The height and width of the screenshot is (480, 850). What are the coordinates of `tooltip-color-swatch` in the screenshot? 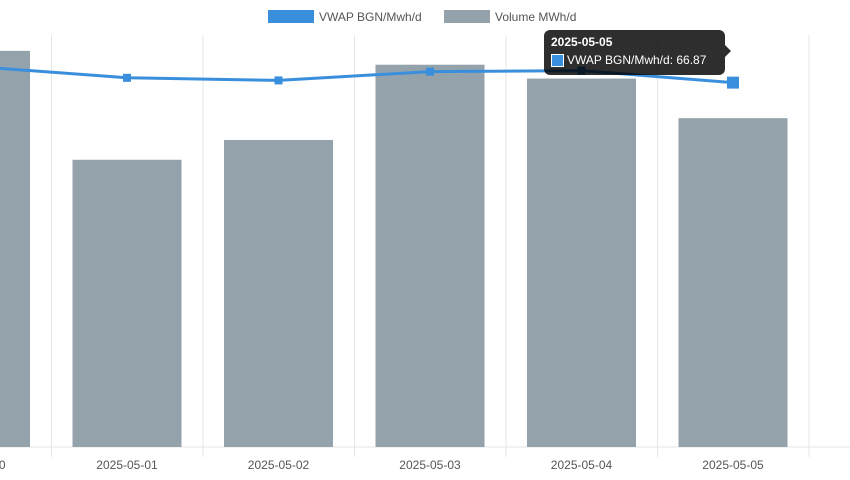 It's located at (557, 60).